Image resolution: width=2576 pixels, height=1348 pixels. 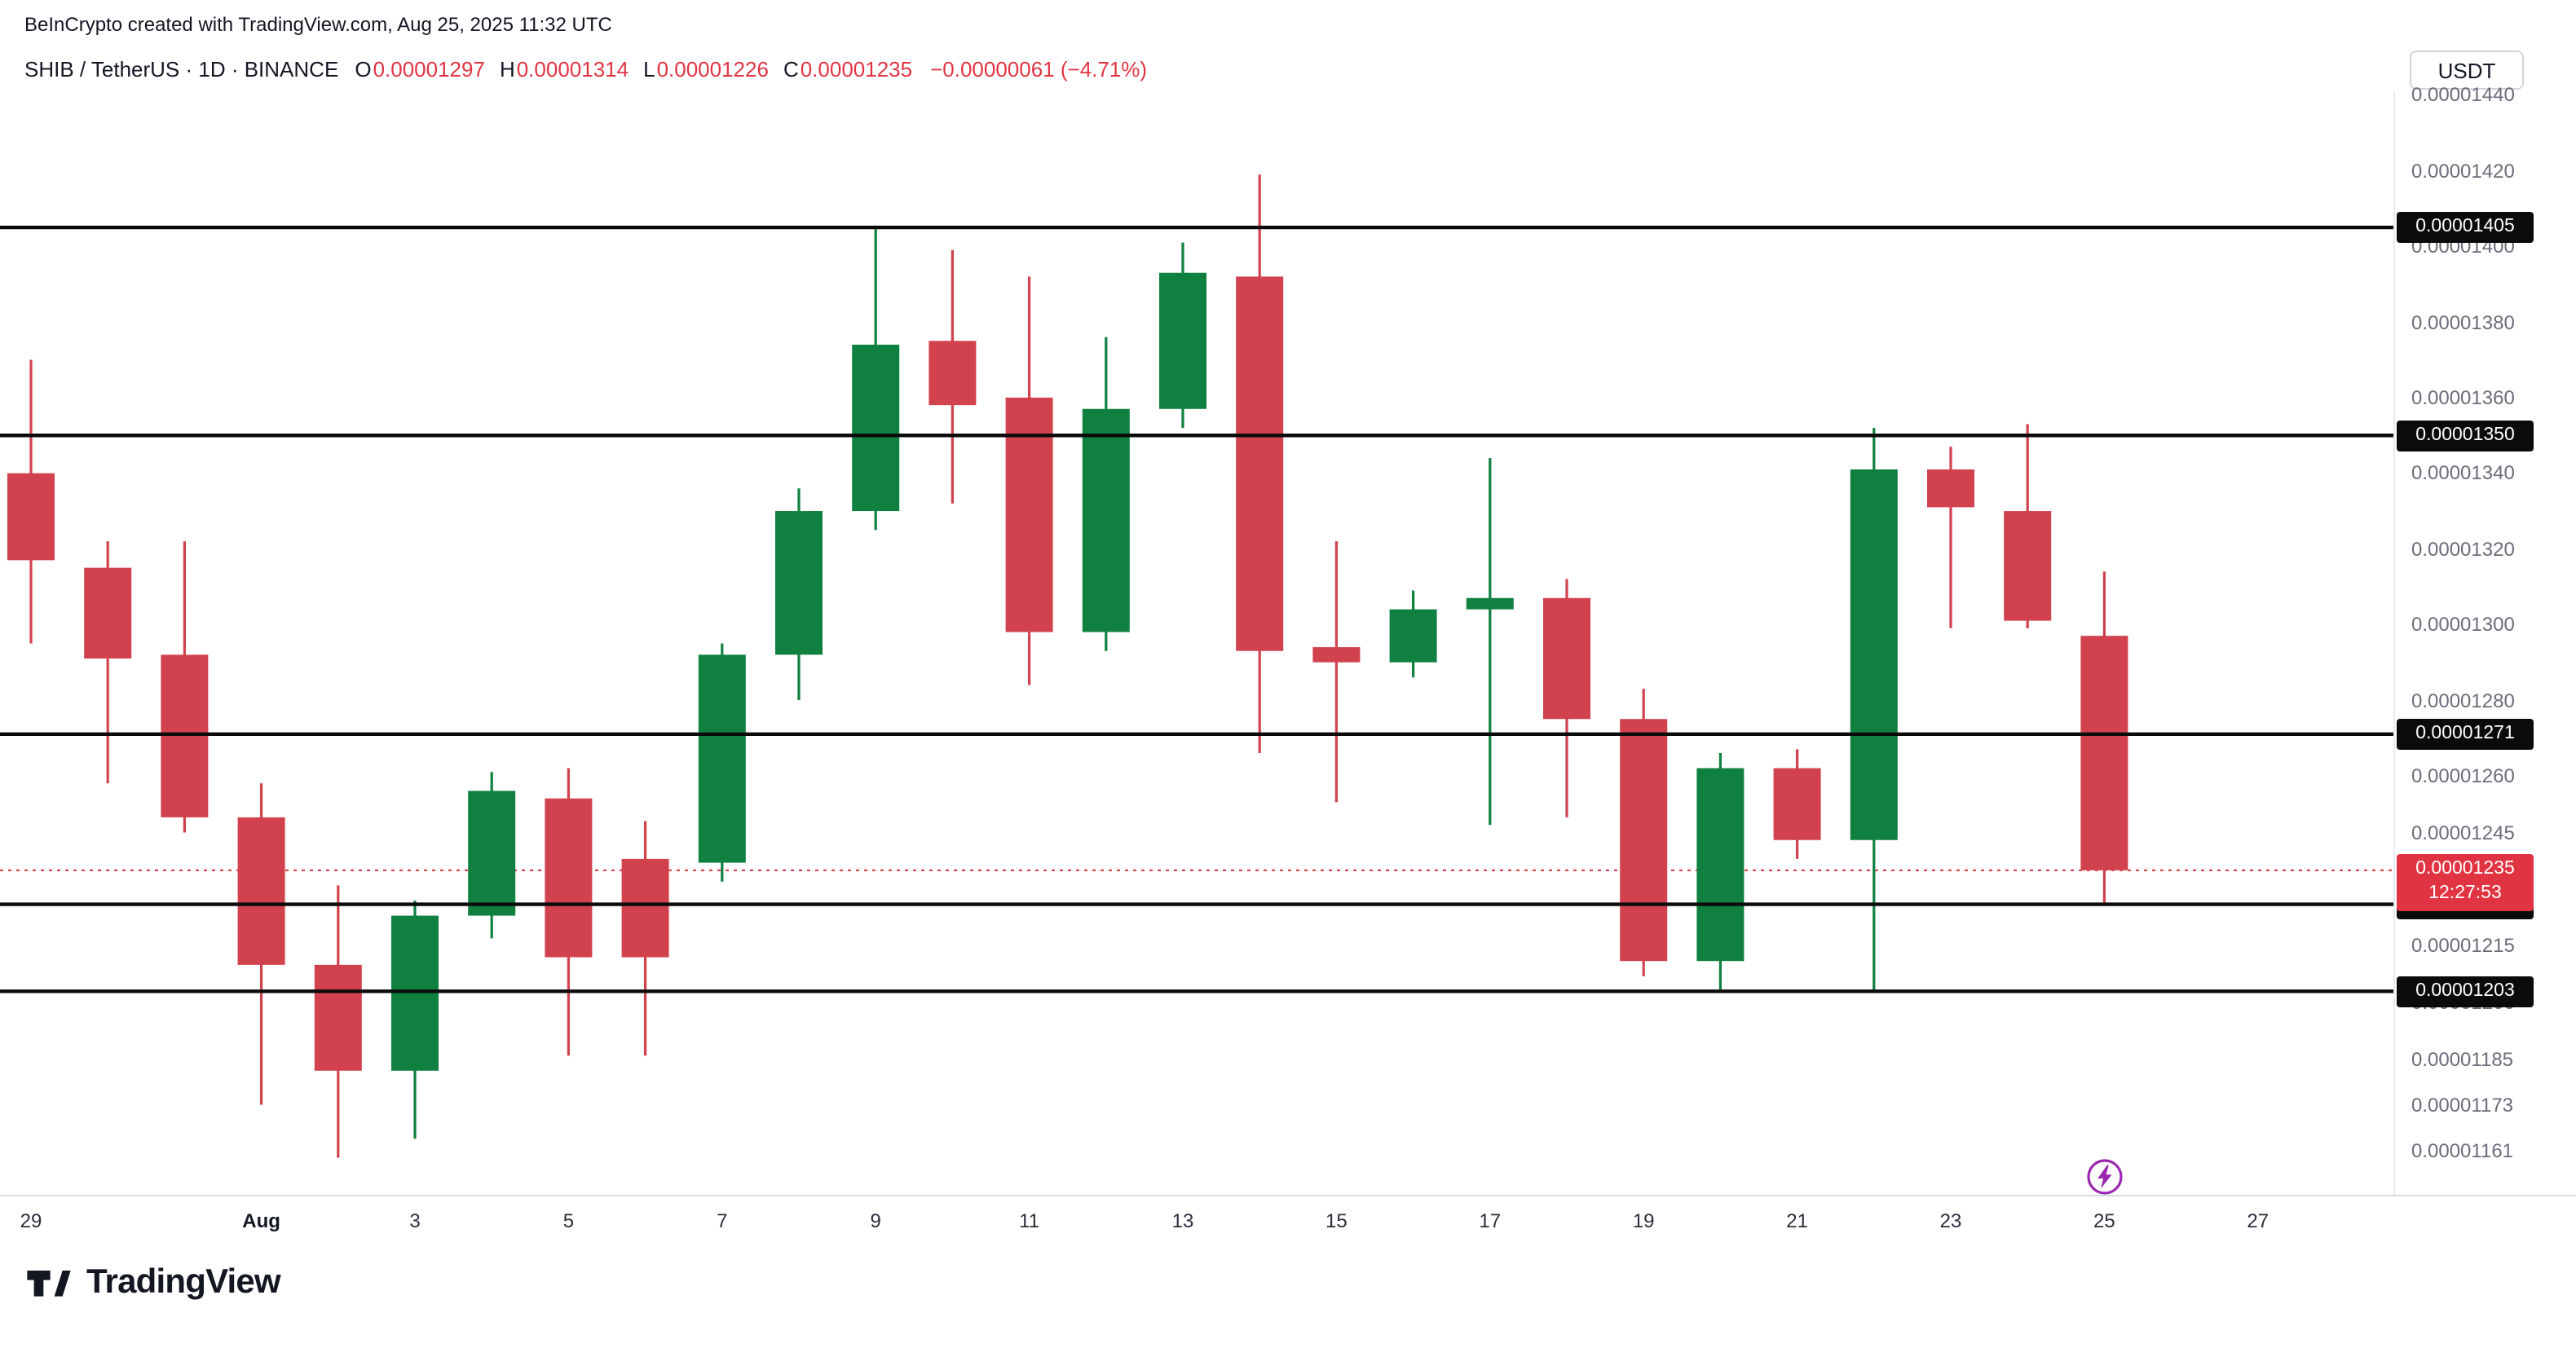 I want to click on price-level-badge: 0.00001350, so click(x=2465, y=436).